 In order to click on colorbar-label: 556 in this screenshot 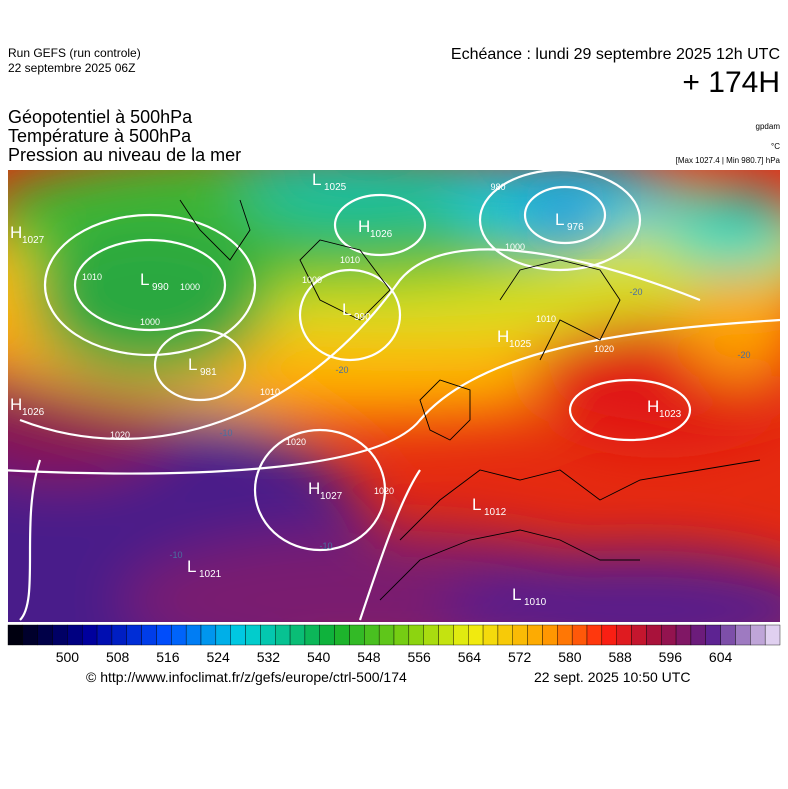, I will do `click(419, 657)`.